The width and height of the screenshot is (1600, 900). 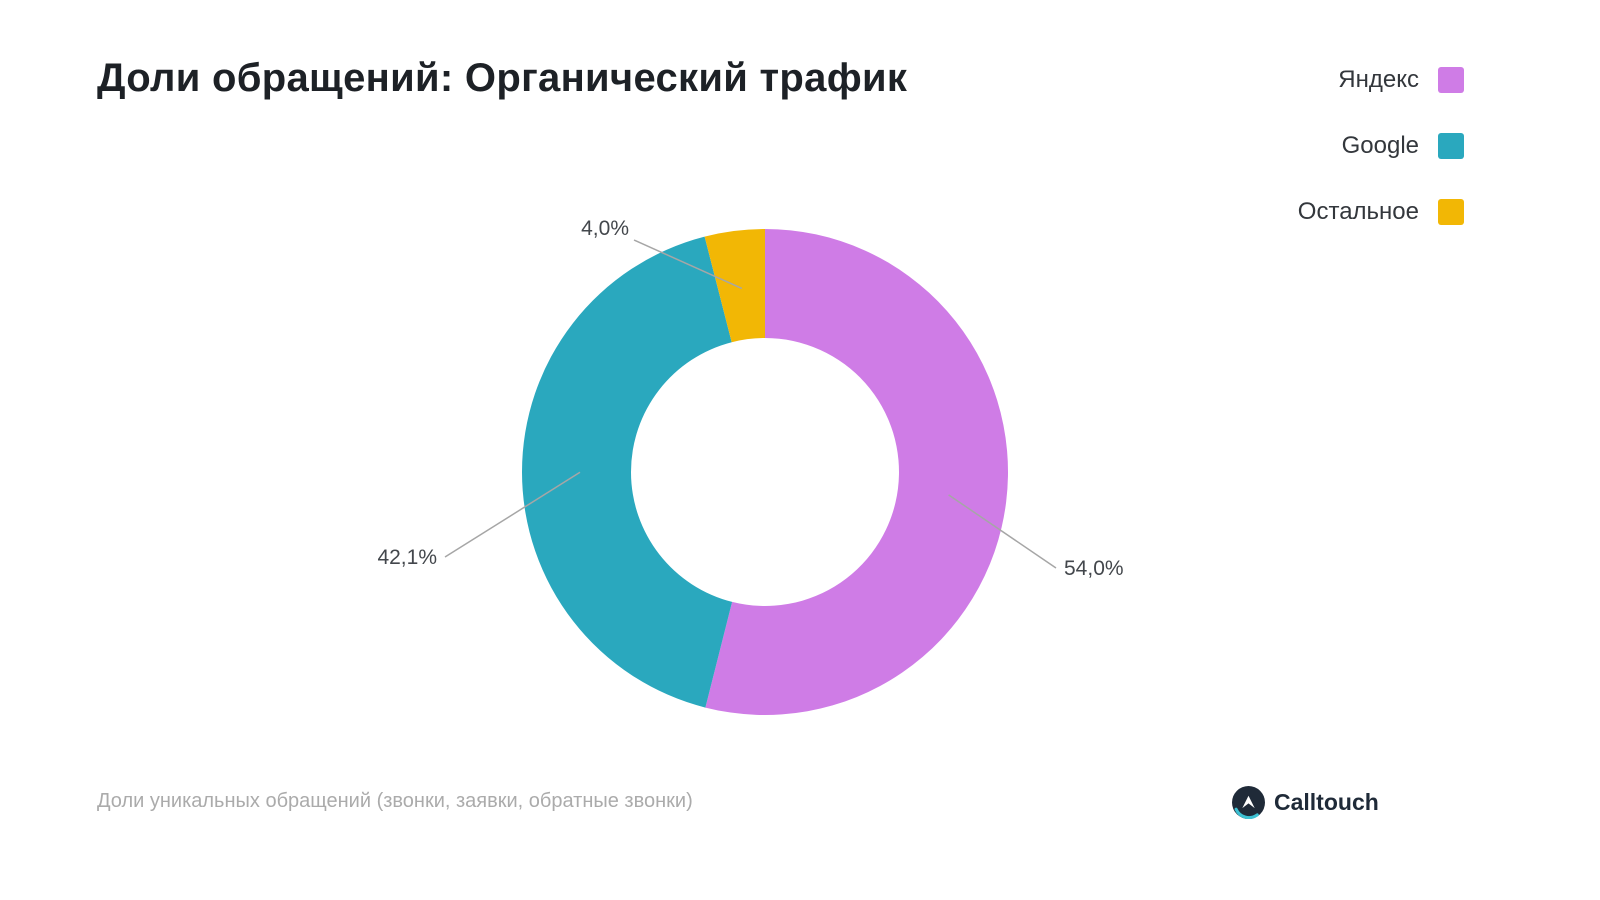 I want to click on legend-swatch-yandex, so click(x=1451, y=80).